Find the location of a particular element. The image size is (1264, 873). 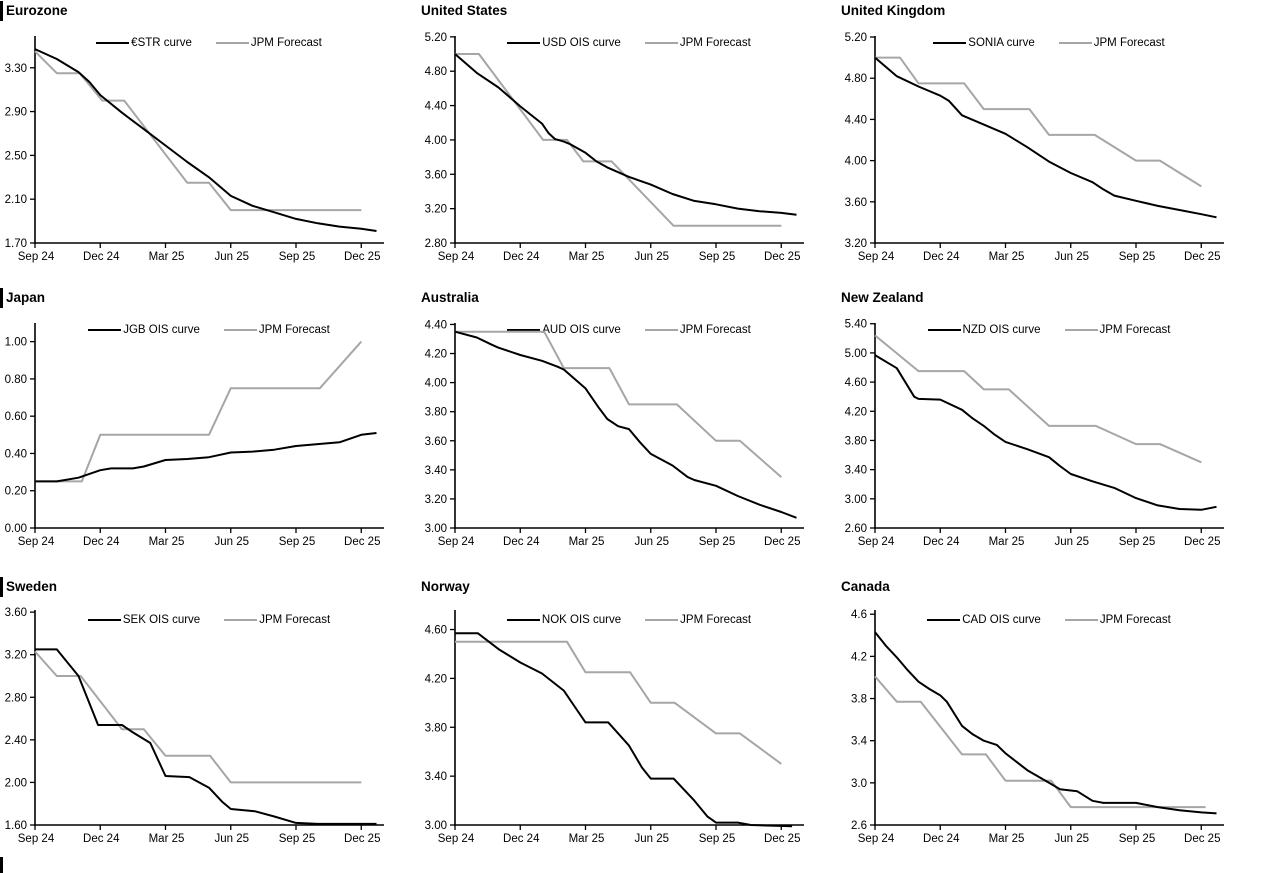

chart-legend: USD OIS curve JPM Forecast is located at coordinates (629, 43).